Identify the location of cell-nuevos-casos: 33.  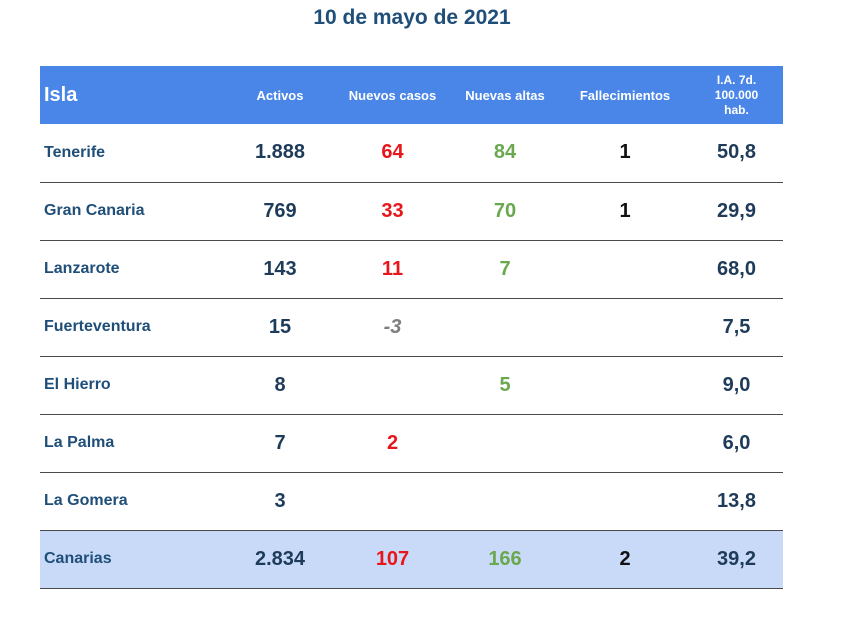
(392, 210).